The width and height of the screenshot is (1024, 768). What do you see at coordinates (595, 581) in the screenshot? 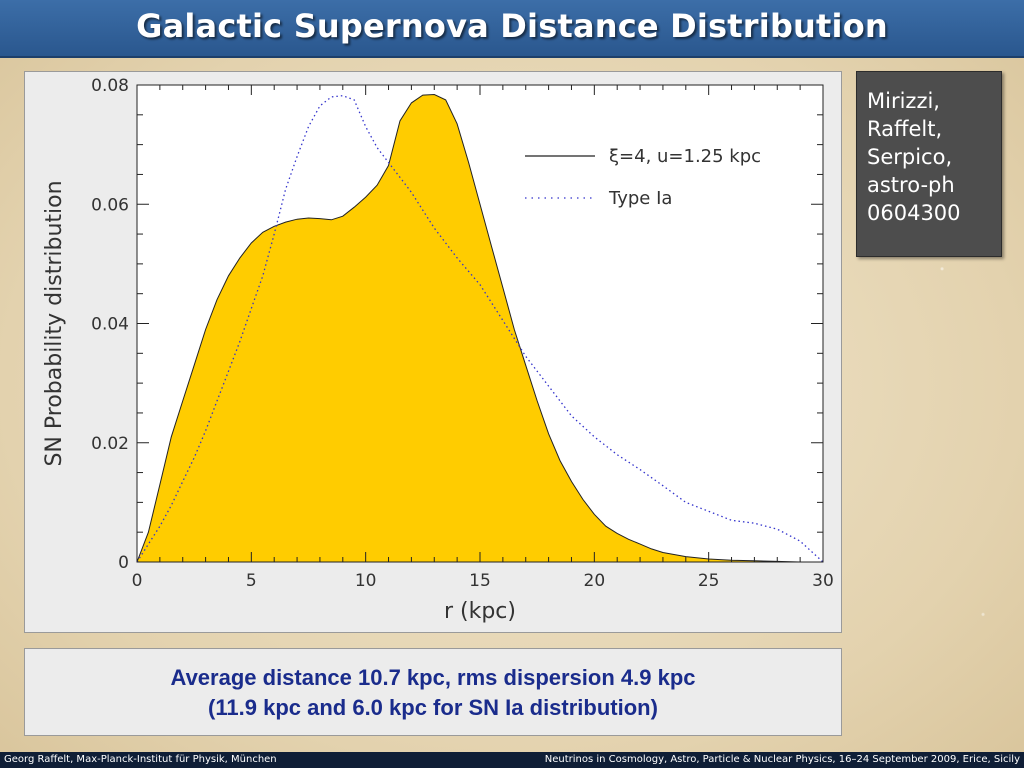
I see `x-tick-label: 20` at bounding box center [595, 581].